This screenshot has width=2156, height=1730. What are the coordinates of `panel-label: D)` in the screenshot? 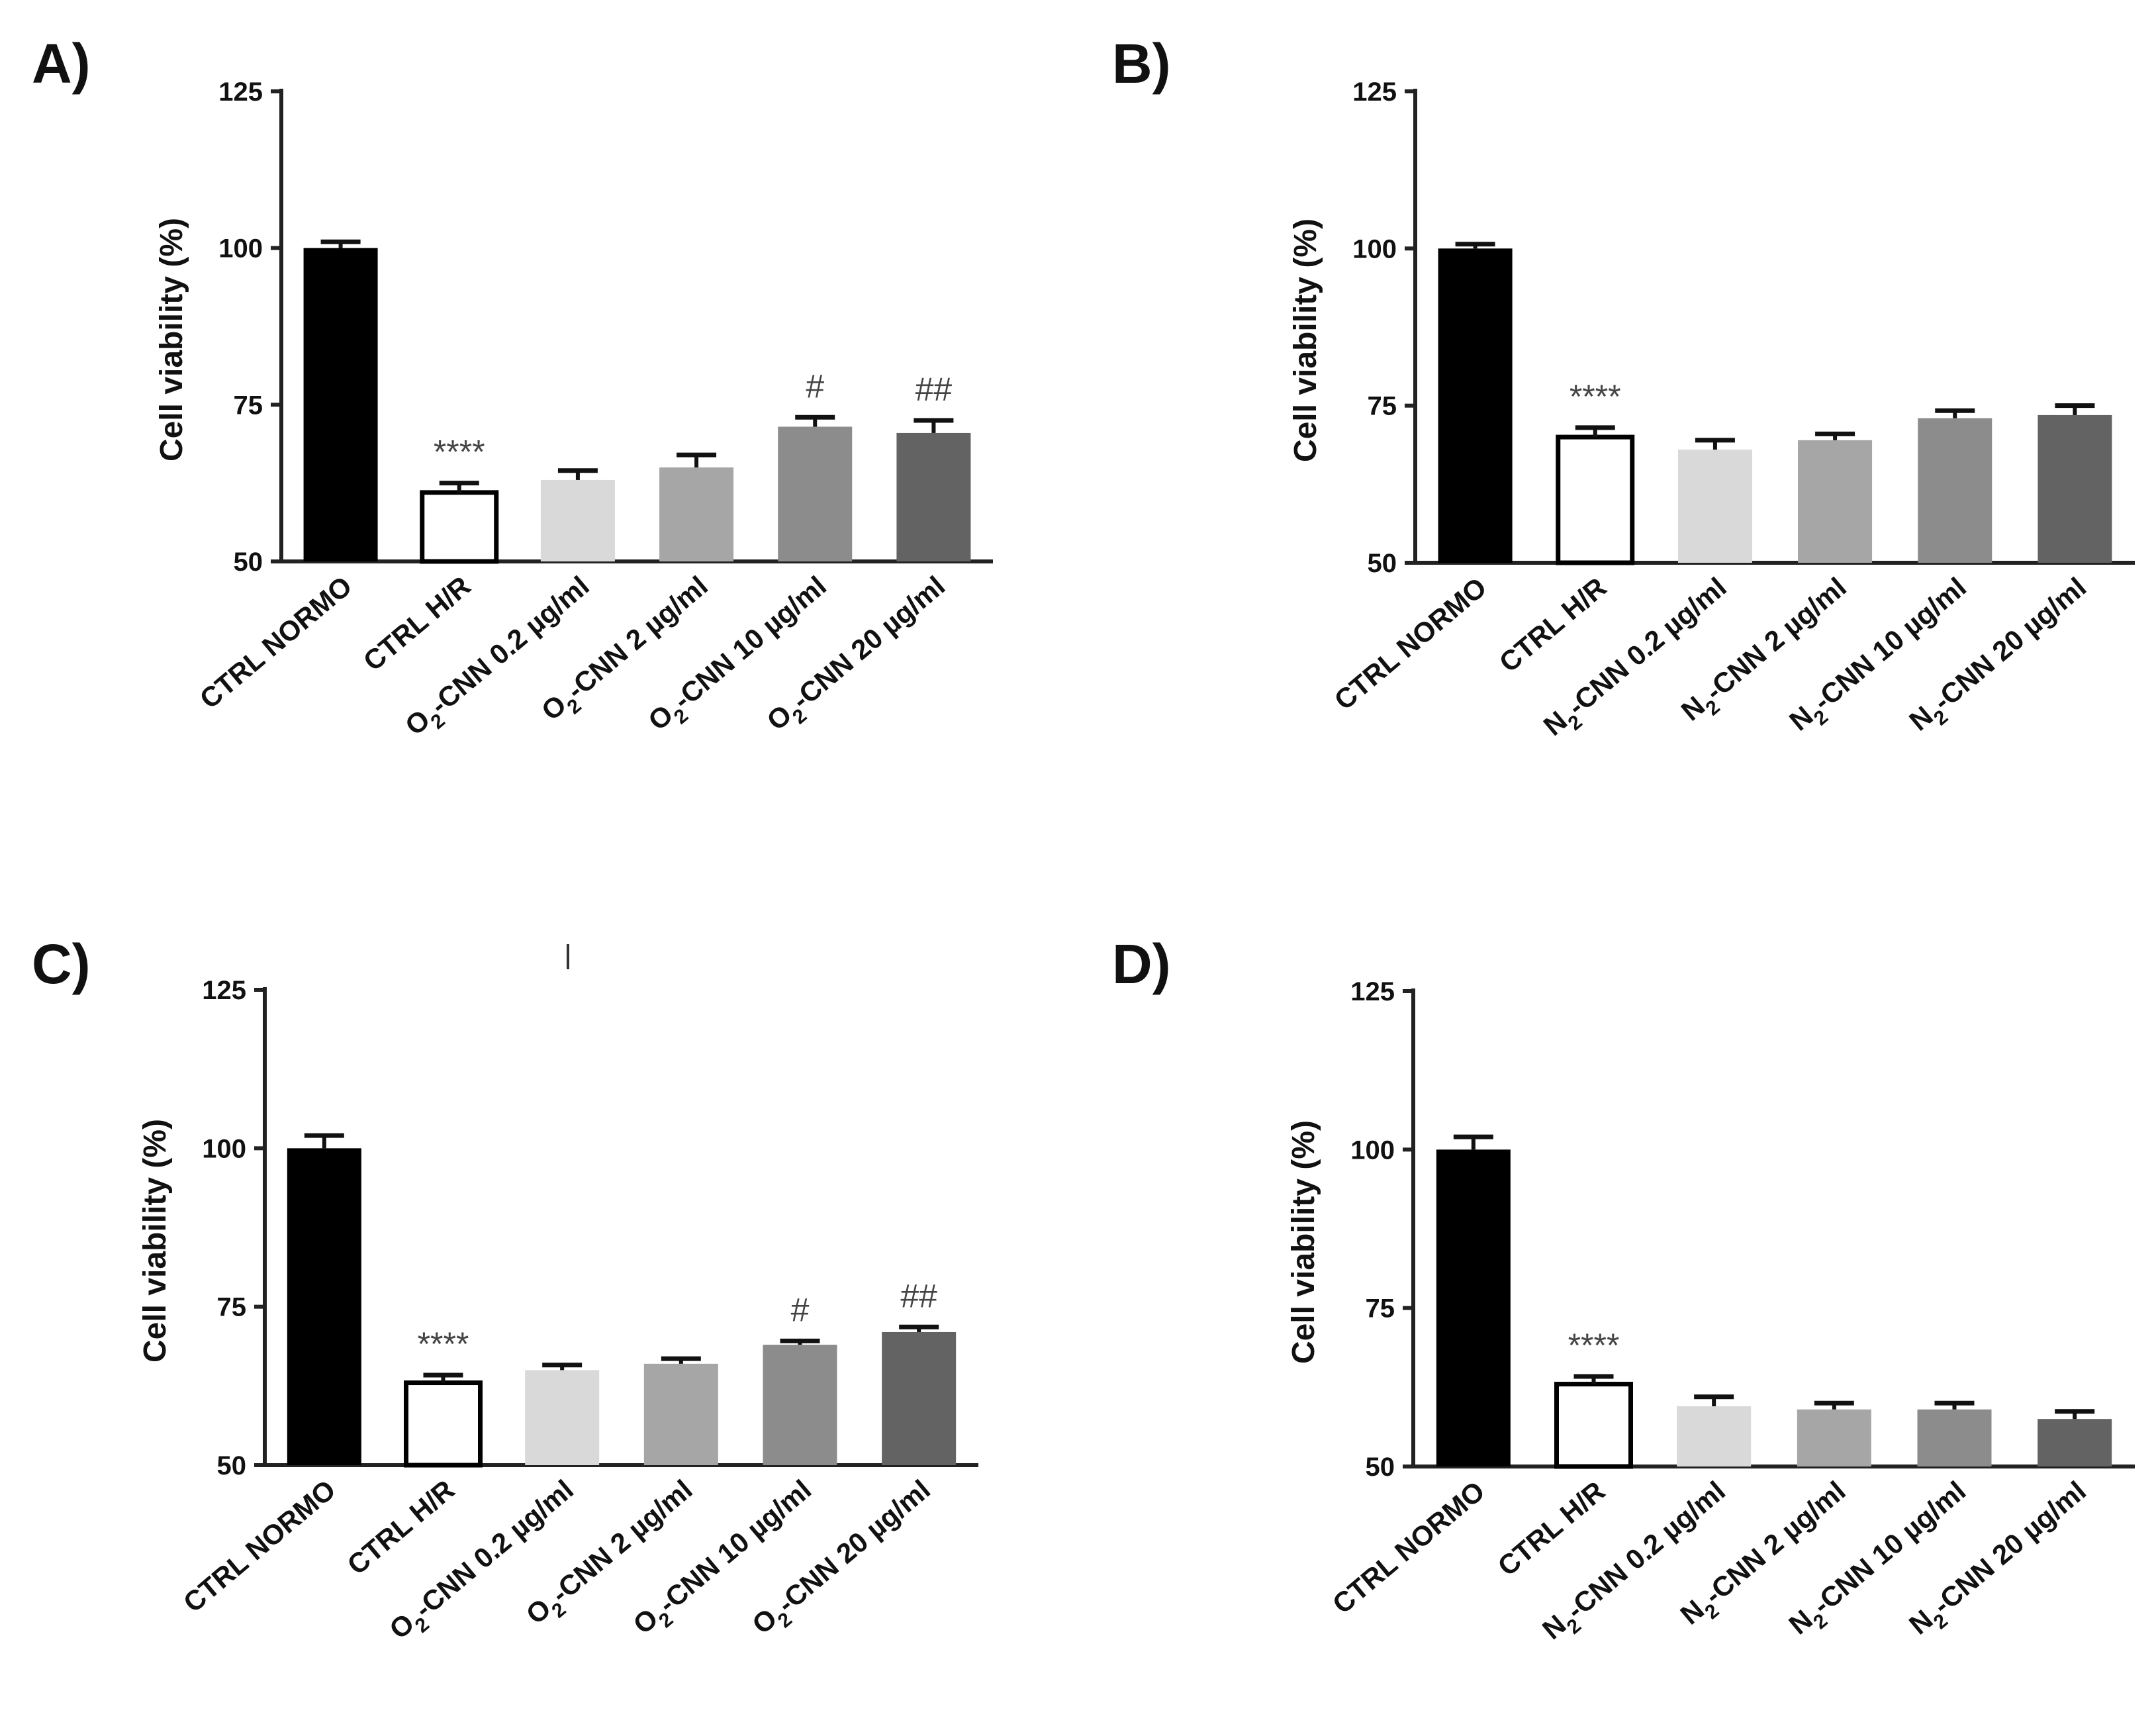 It's located at (1141, 964).